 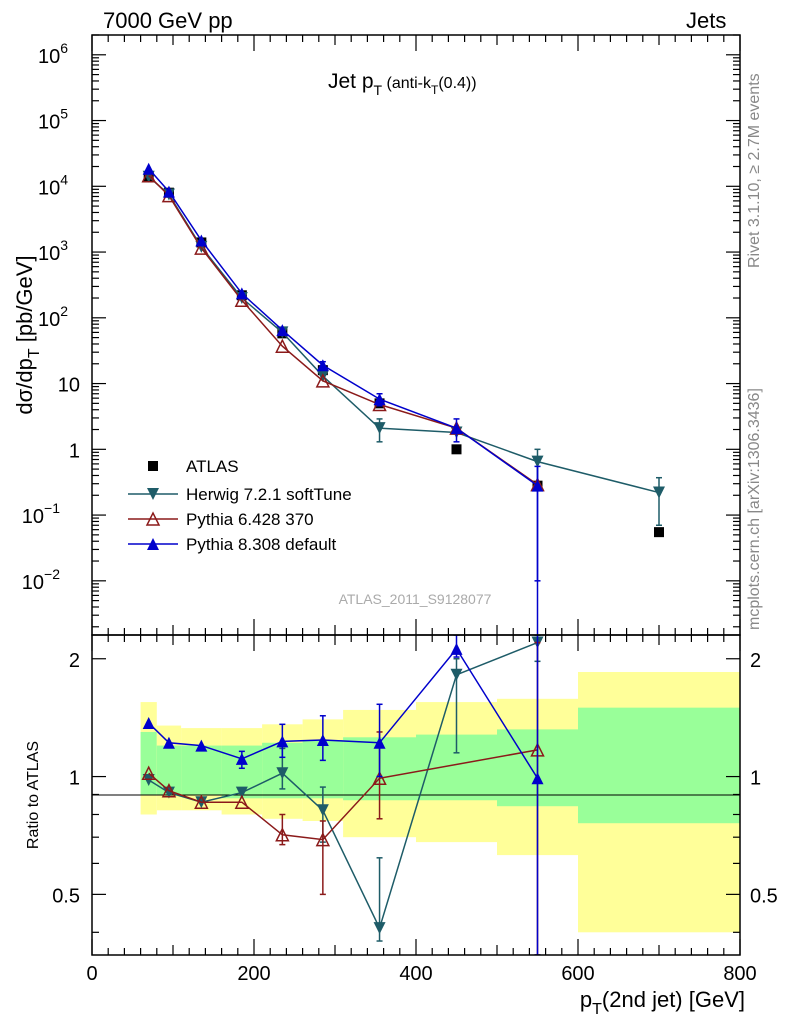 I want to click on y-tick-label: 10⁻¹, so click(x=41, y=514).